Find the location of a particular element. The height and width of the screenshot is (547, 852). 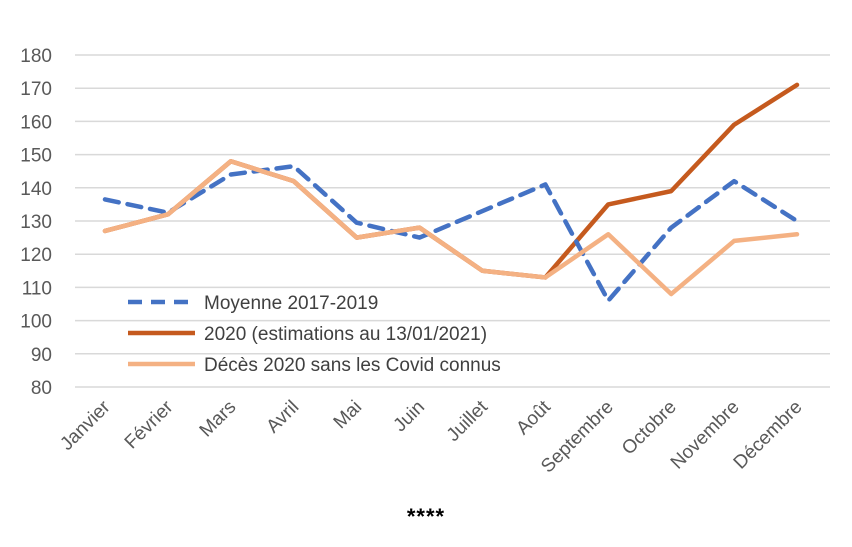

footer-asterisks: **** is located at coordinates (426, 516).